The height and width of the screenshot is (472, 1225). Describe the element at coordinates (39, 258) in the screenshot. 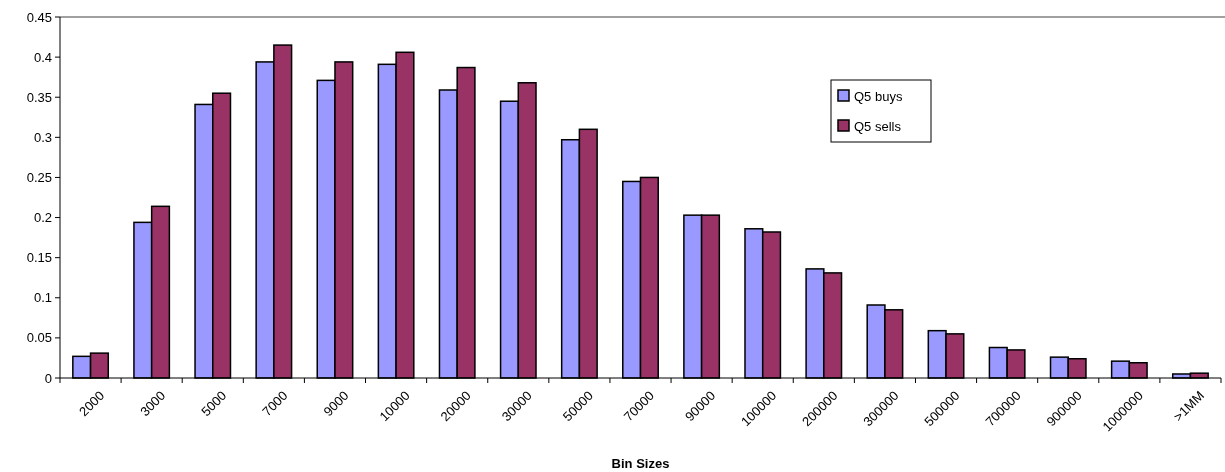

I see `y-tick-label: 0.15` at that location.